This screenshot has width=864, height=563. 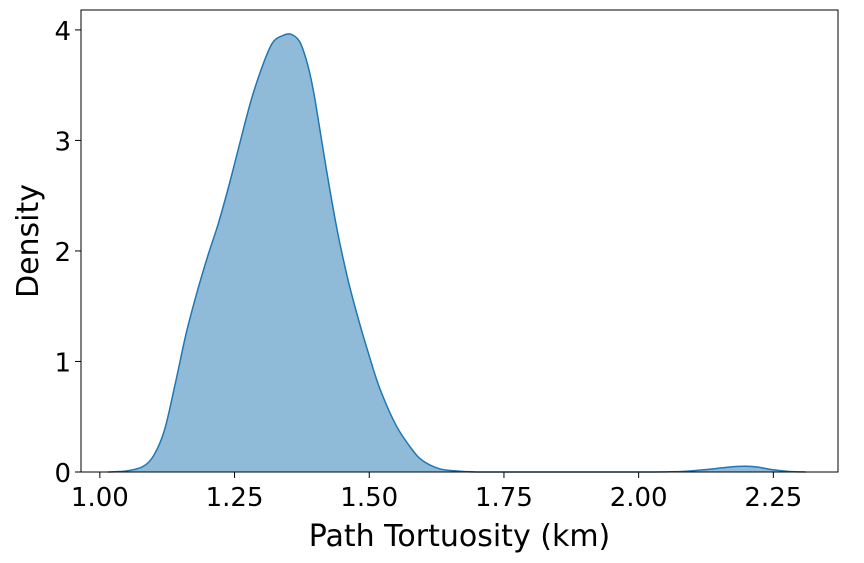 I want to click on x-axis-label: Path Tortuosity (km), so click(x=460, y=536).